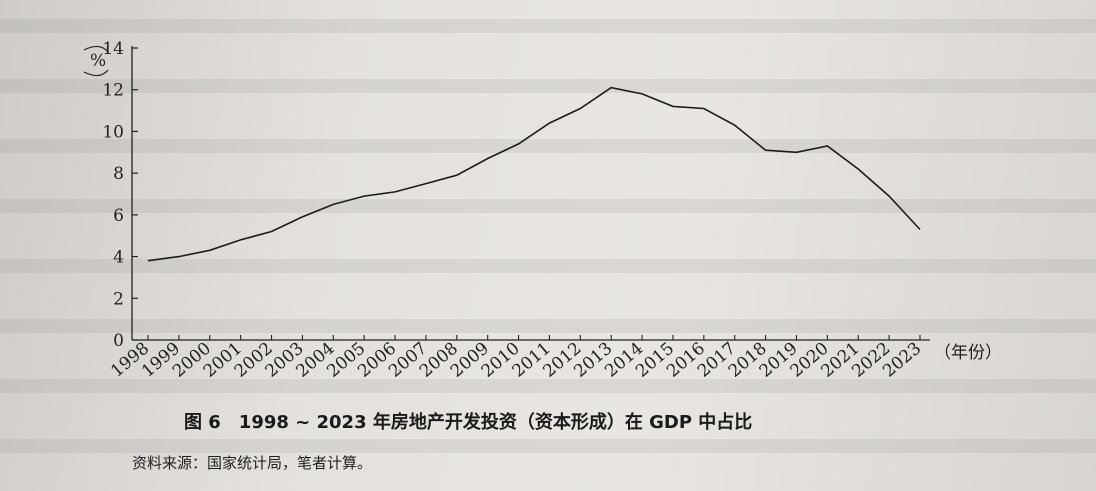 The image size is (1096, 491). Describe the element at coordinates (968, 353) in the screenshot. I see `x-axis-unit: （年份）` at that location.